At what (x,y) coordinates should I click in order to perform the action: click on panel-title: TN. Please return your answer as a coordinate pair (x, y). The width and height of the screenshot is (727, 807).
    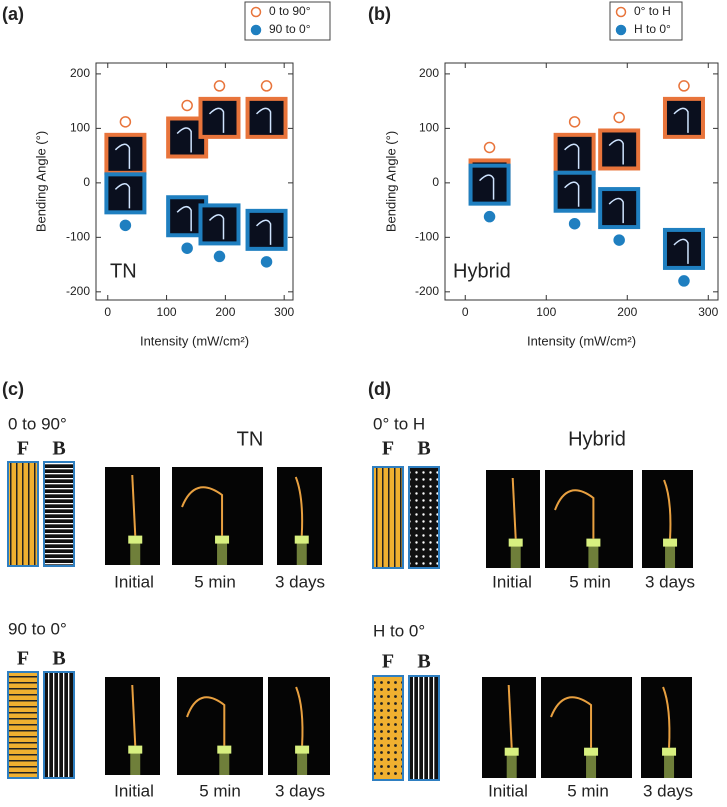
    Looking at the image, I should click on (250, 439).